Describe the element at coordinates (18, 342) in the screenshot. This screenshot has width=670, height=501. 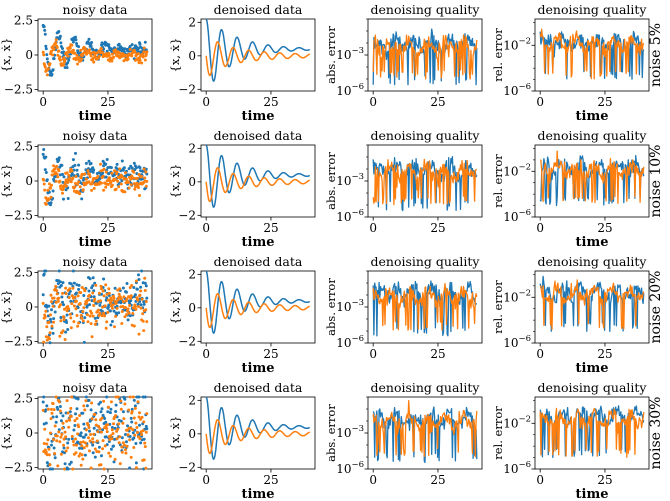
I see `y-tick-label: −2.5` at that location.